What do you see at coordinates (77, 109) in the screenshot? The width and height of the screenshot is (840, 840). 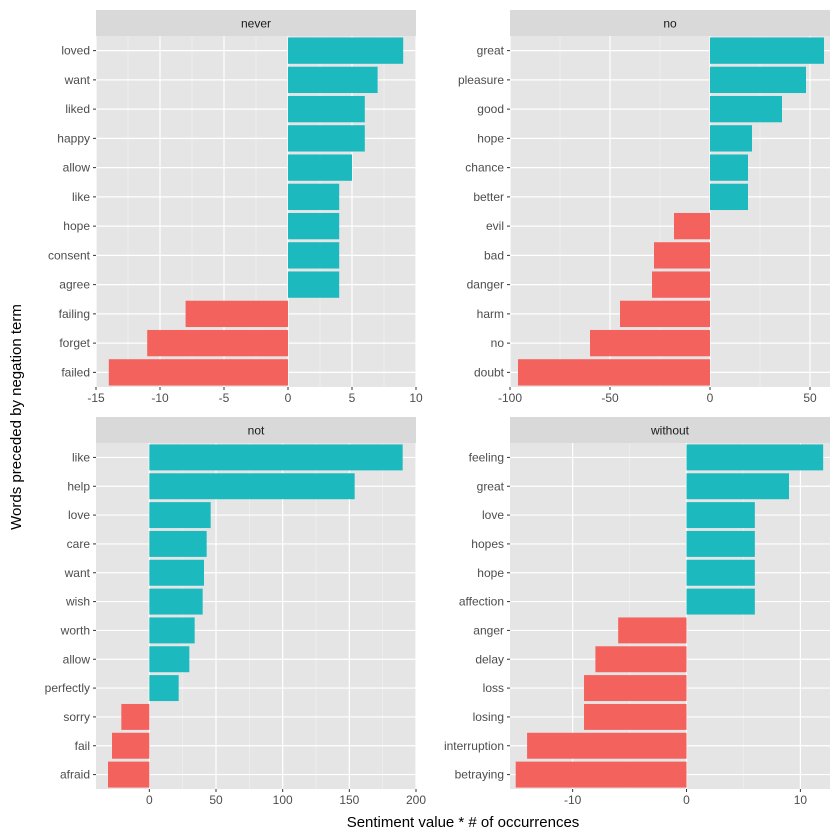 I see `y-tick-label: liked` at bounding box center [77, 109].